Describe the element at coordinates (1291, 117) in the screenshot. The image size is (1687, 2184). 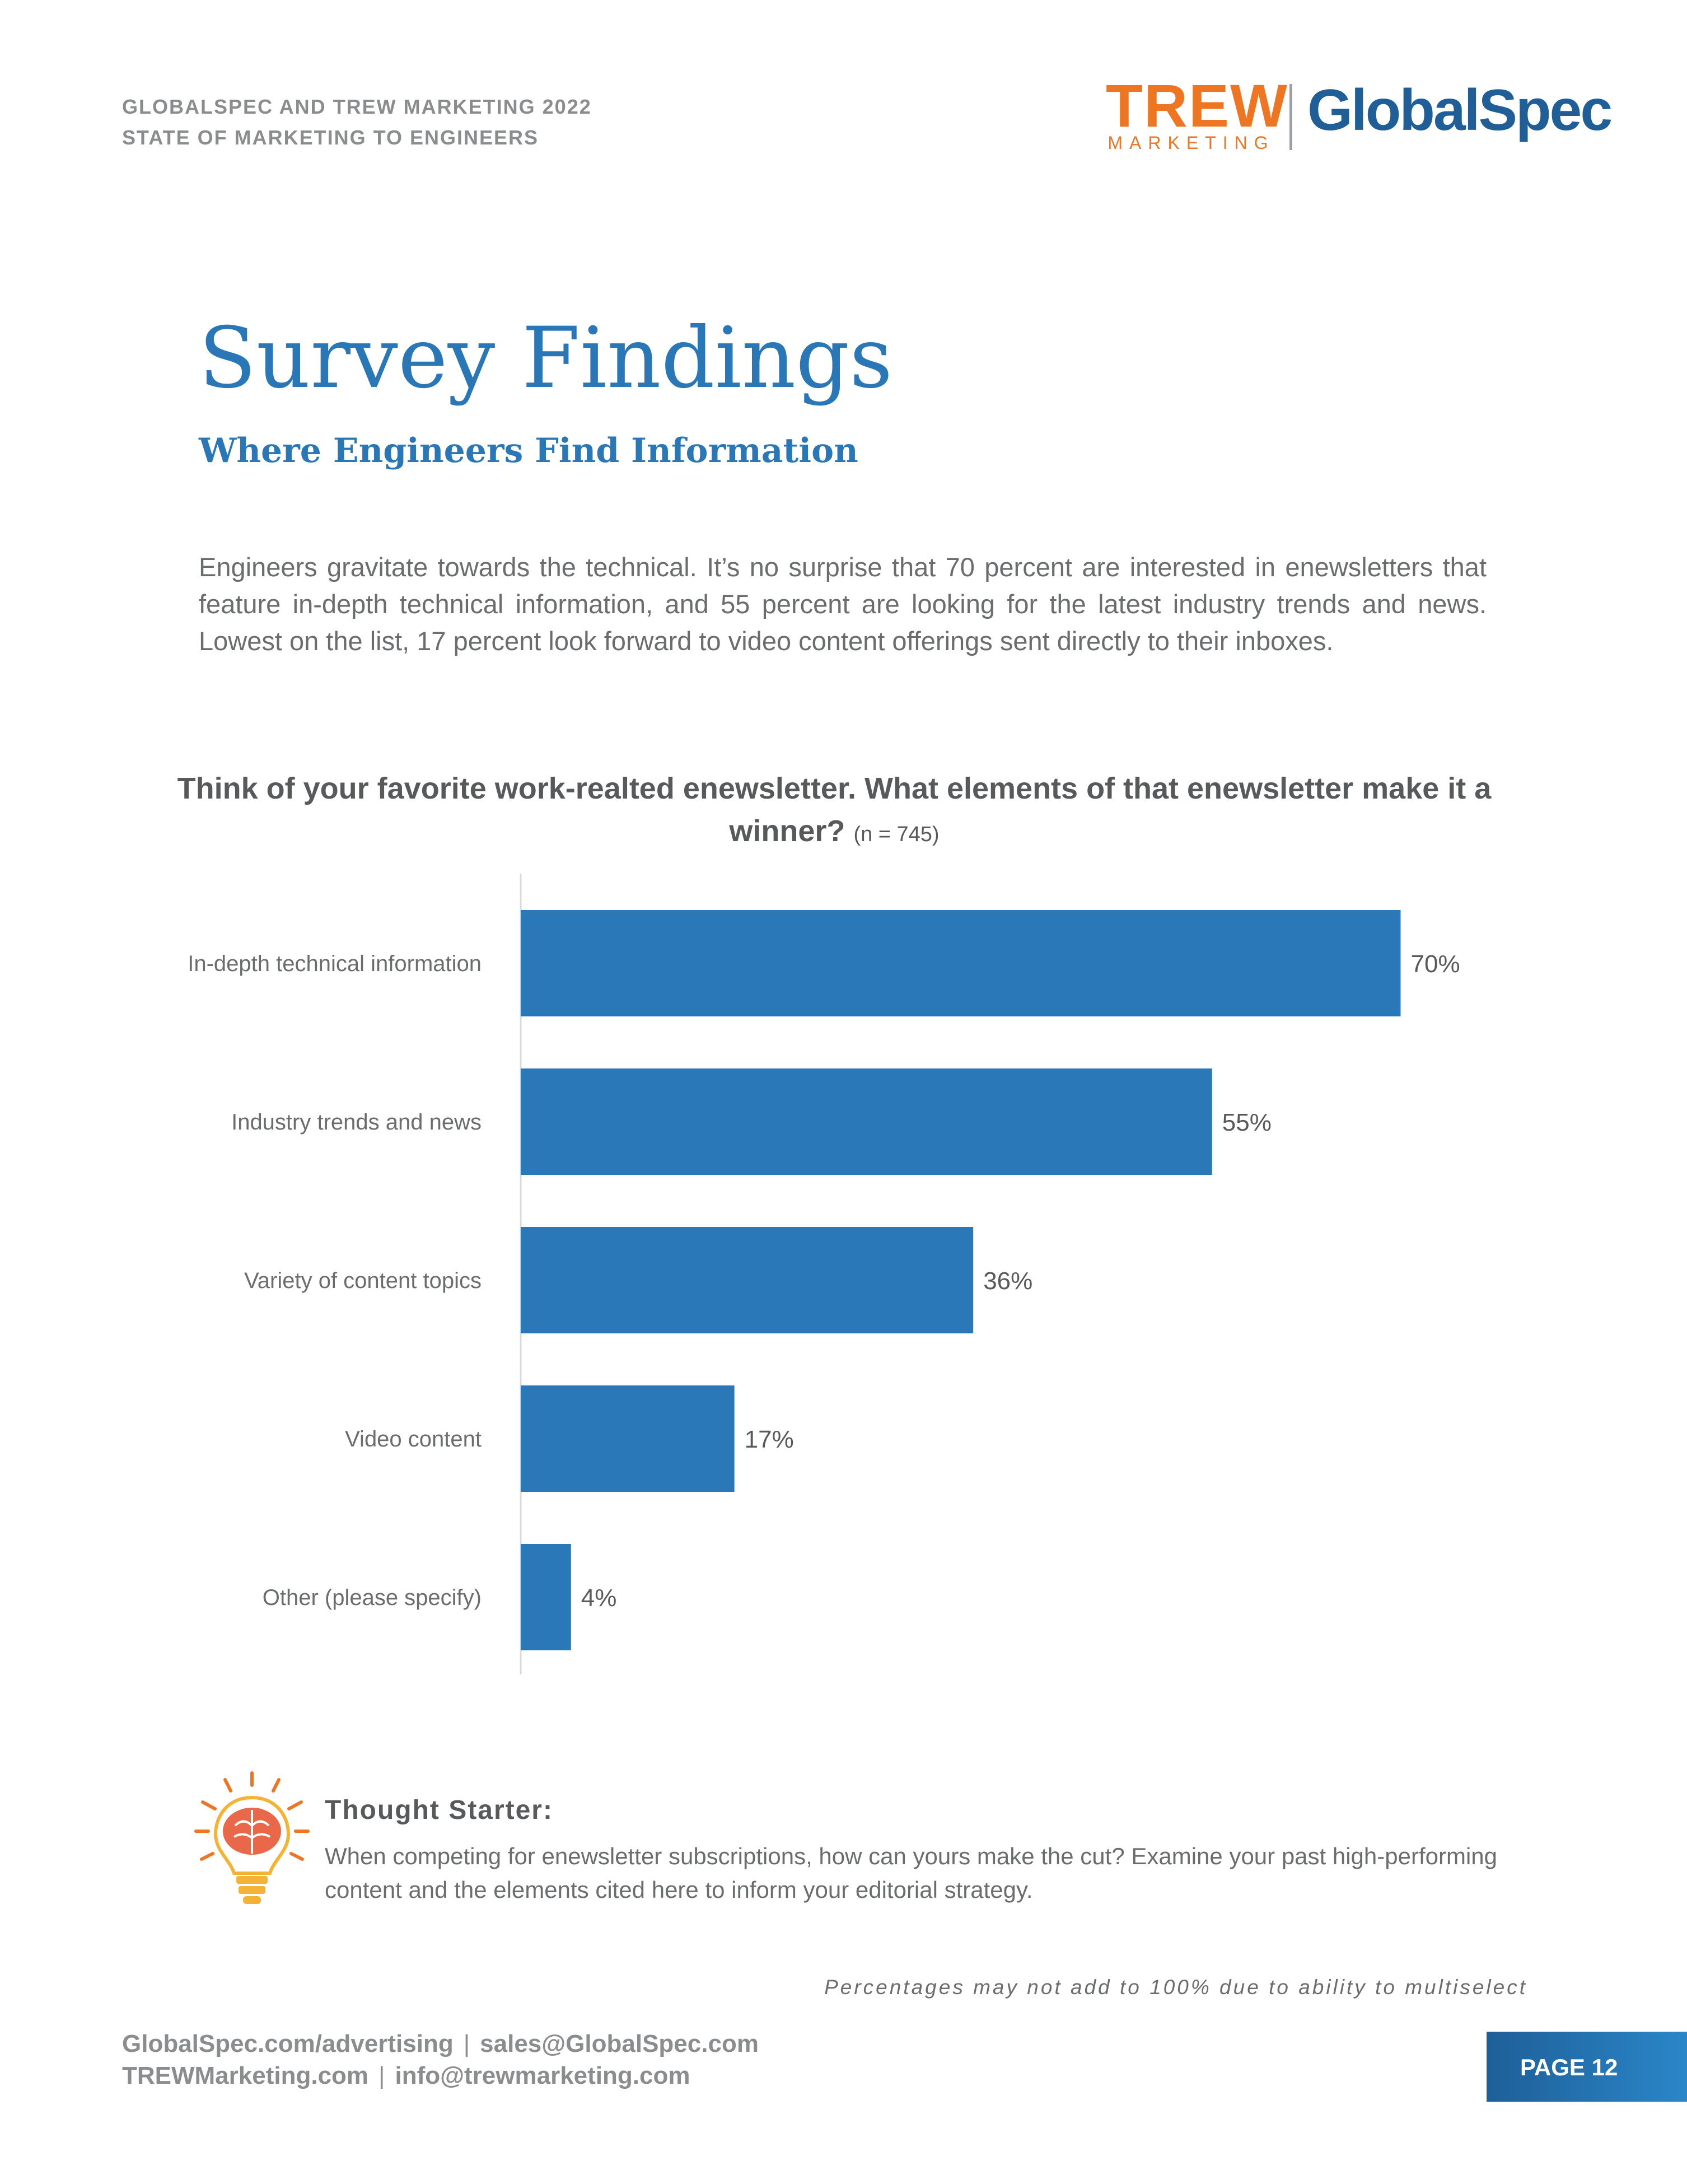
I see `logo-divider` at that location.